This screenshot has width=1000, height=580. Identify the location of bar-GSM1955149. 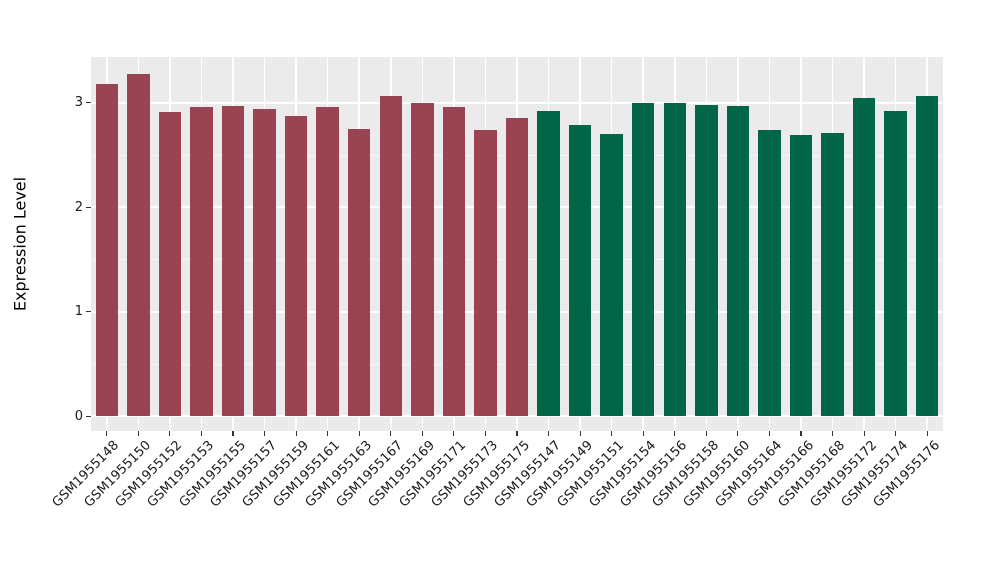
(580, 270).